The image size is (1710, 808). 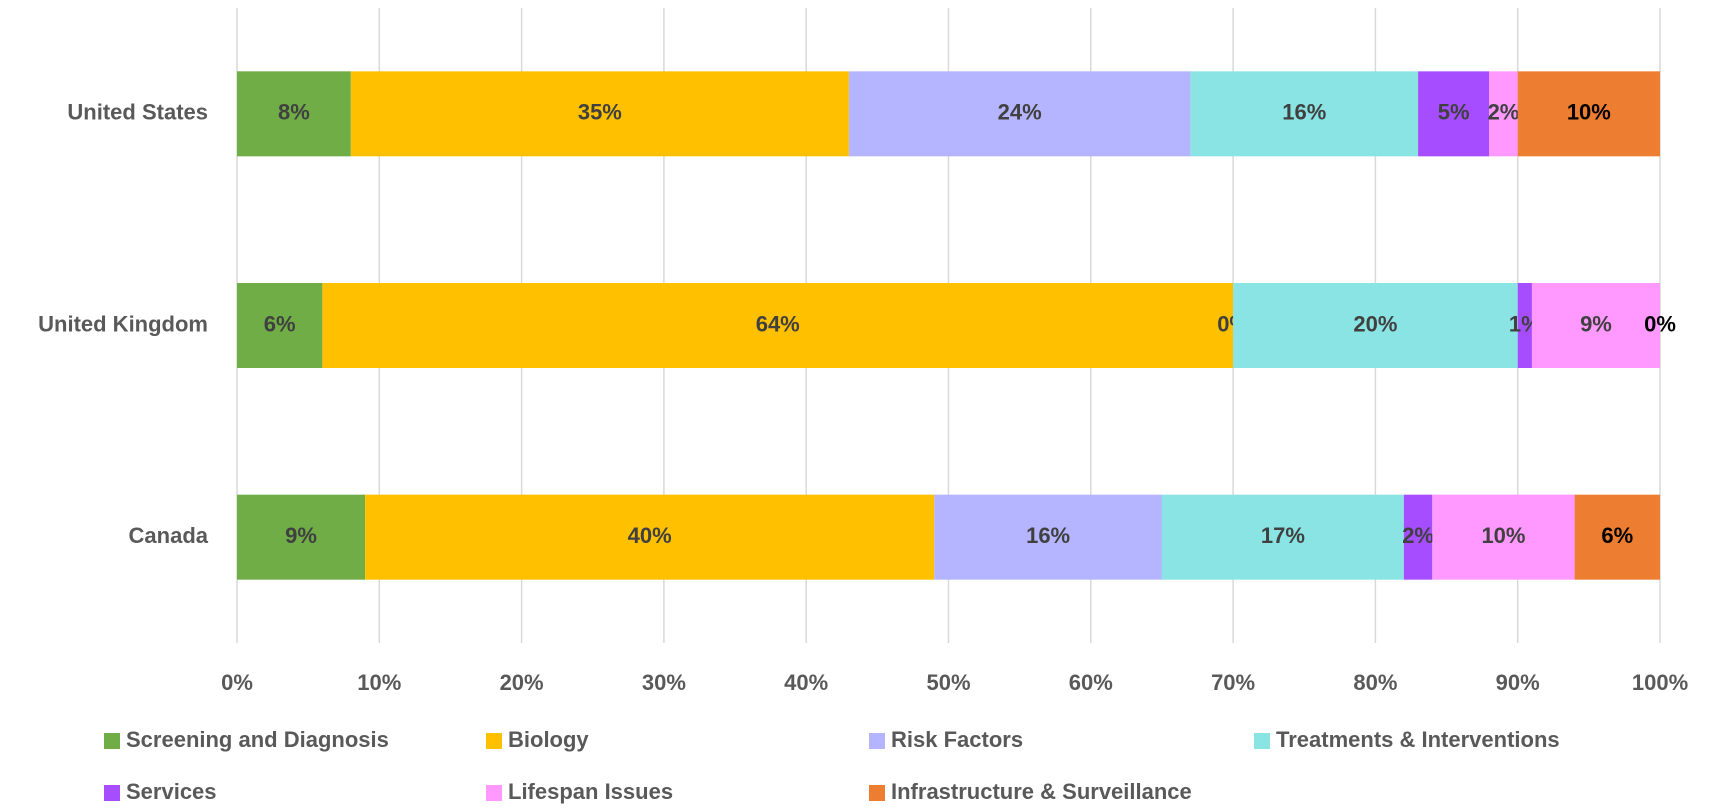 What do you see at coordinates (1518, 682) in the screenshot?
I see `x-tick-label: 90%` at bounding box center [1518, 682].